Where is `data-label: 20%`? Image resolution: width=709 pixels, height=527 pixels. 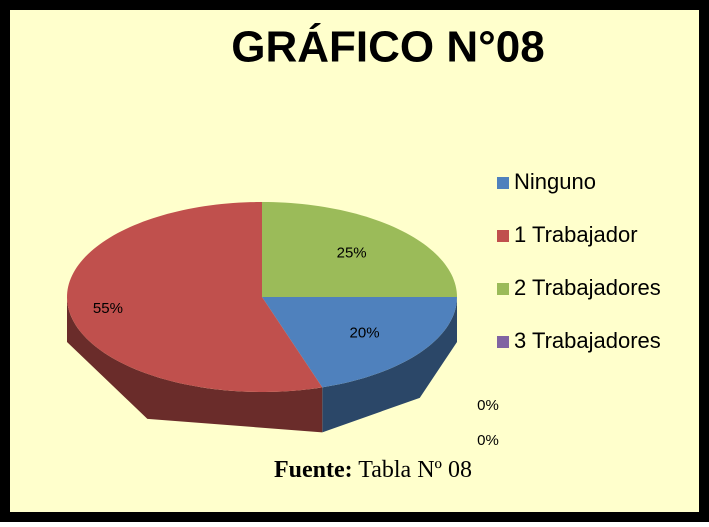 data-label: 20% is located at coordinates (365, 332).